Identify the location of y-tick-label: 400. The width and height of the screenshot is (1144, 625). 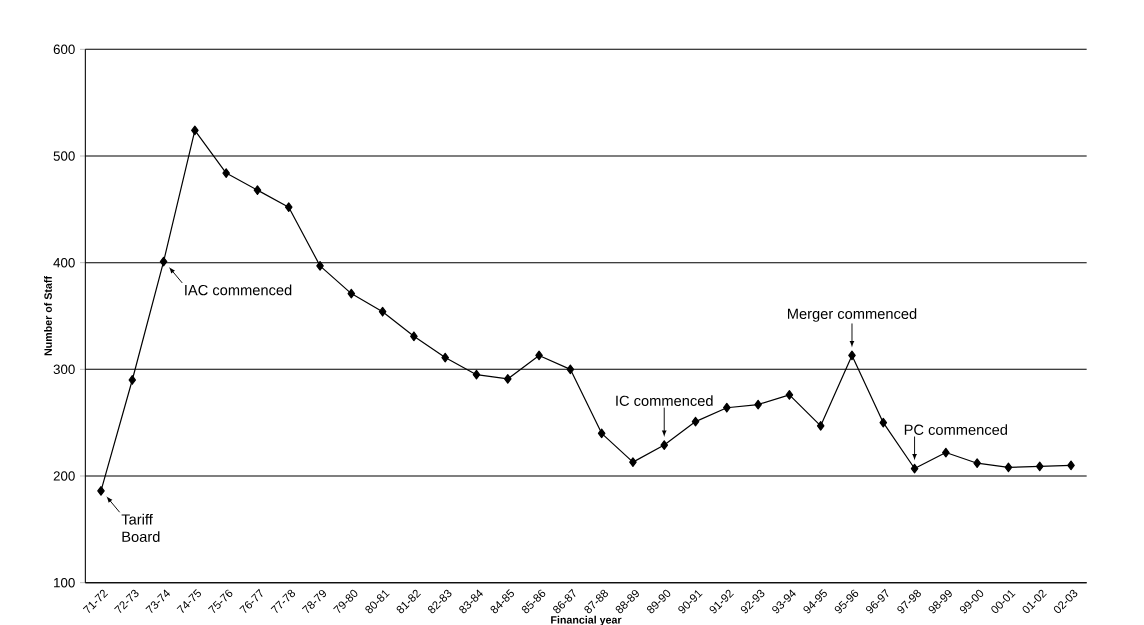
(64, 262).